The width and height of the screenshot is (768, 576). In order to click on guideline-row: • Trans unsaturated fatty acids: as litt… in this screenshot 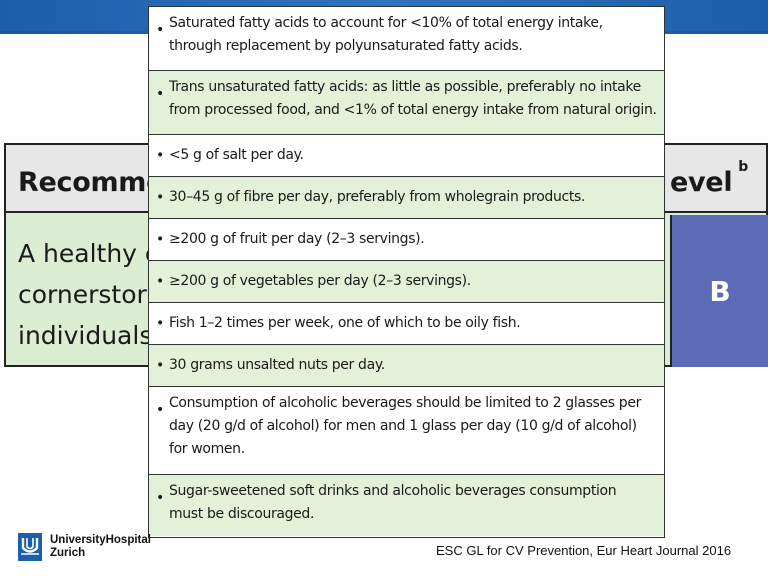, I will do `click(406, 103)`.